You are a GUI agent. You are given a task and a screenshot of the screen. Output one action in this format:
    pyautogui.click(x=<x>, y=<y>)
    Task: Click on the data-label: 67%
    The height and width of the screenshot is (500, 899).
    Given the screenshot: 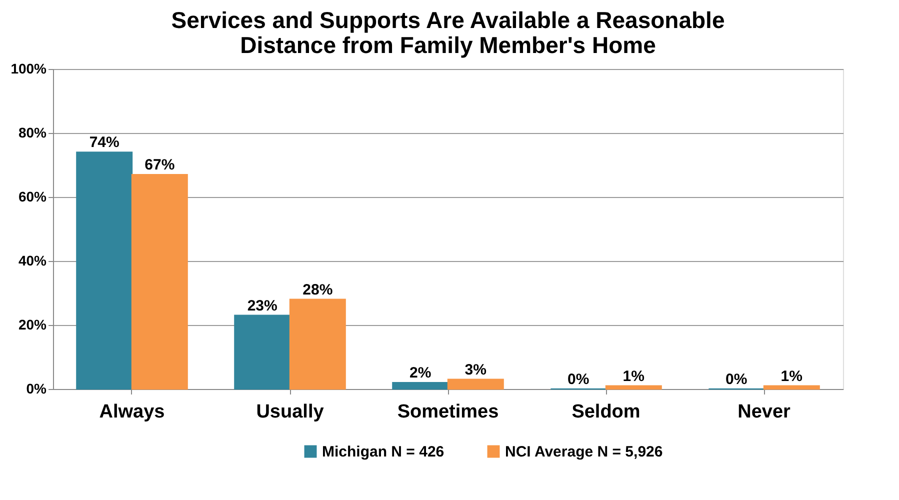 What is the action you would take?
    pyautogui.click(x=159, y=165)
    